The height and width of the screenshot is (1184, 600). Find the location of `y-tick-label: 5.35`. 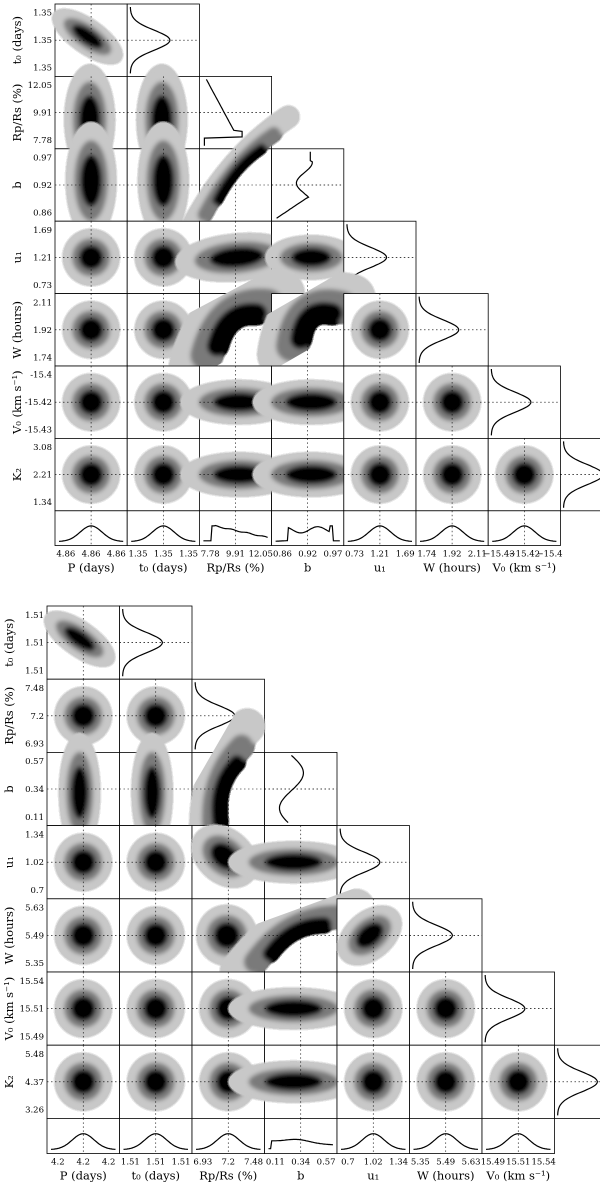

y-tick-label: 5.35 is located at coordinates (34, 964).